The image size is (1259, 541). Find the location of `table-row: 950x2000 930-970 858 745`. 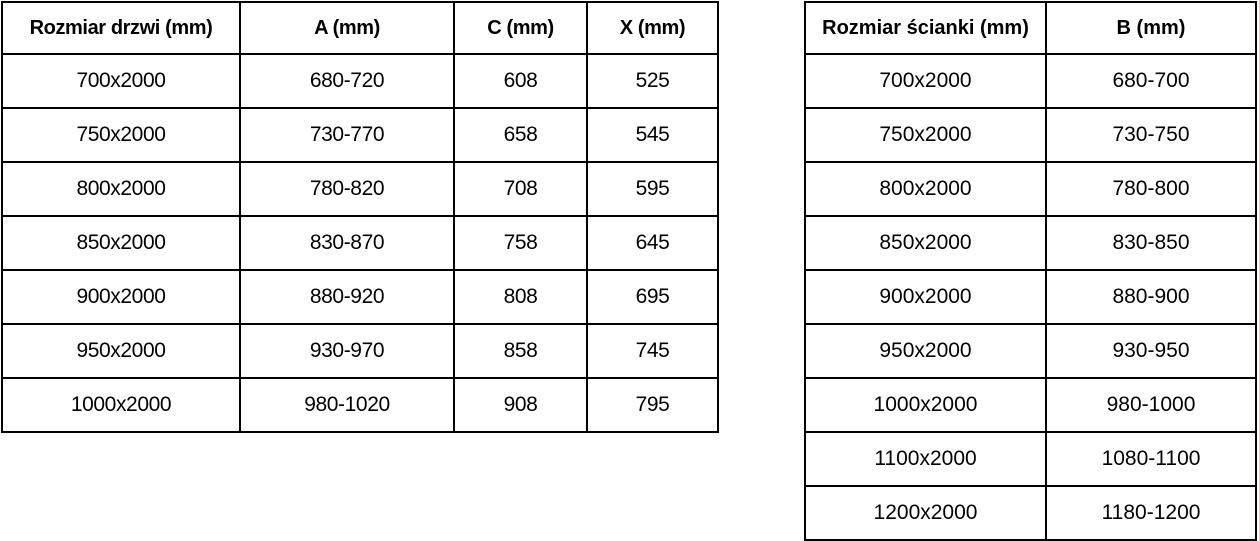

table-row: 950x2000 930-970 858 745 is located at coordinates (360, 351).